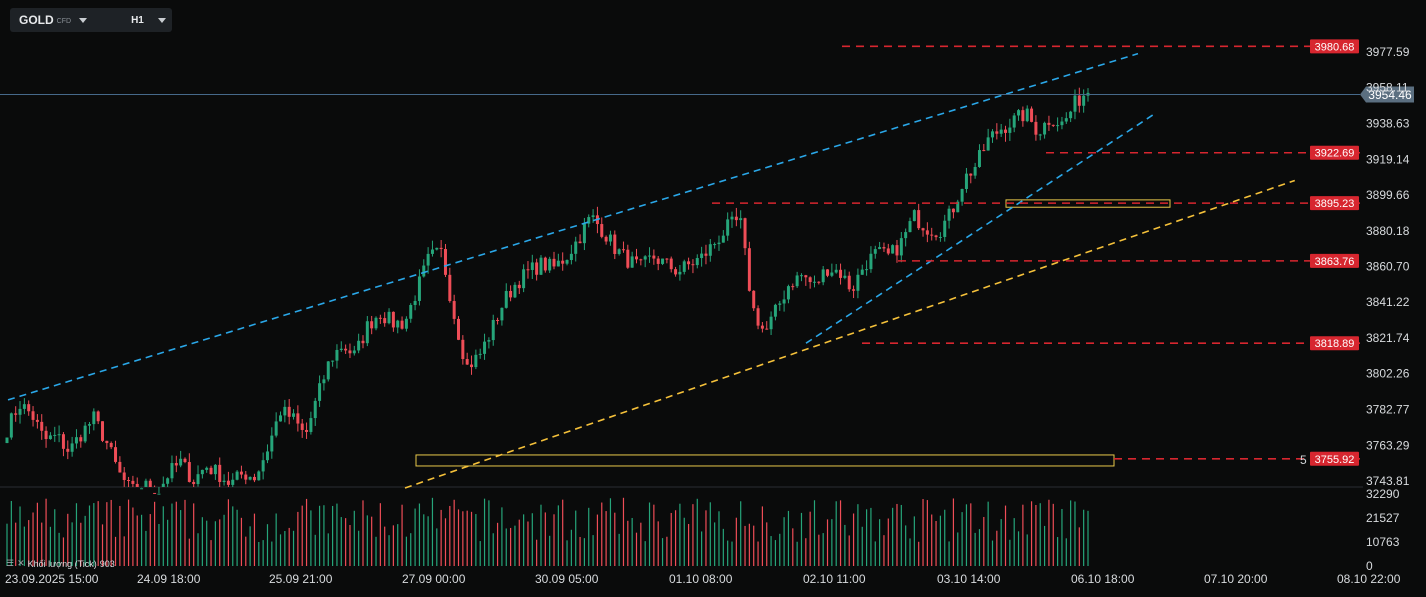 The image size is (1426, 597). What do you see at coordinates (62, 563) in the screenshot?
I see `volume-legend-label: Khối lượng (Tick)` at bounding box center [62, 563].